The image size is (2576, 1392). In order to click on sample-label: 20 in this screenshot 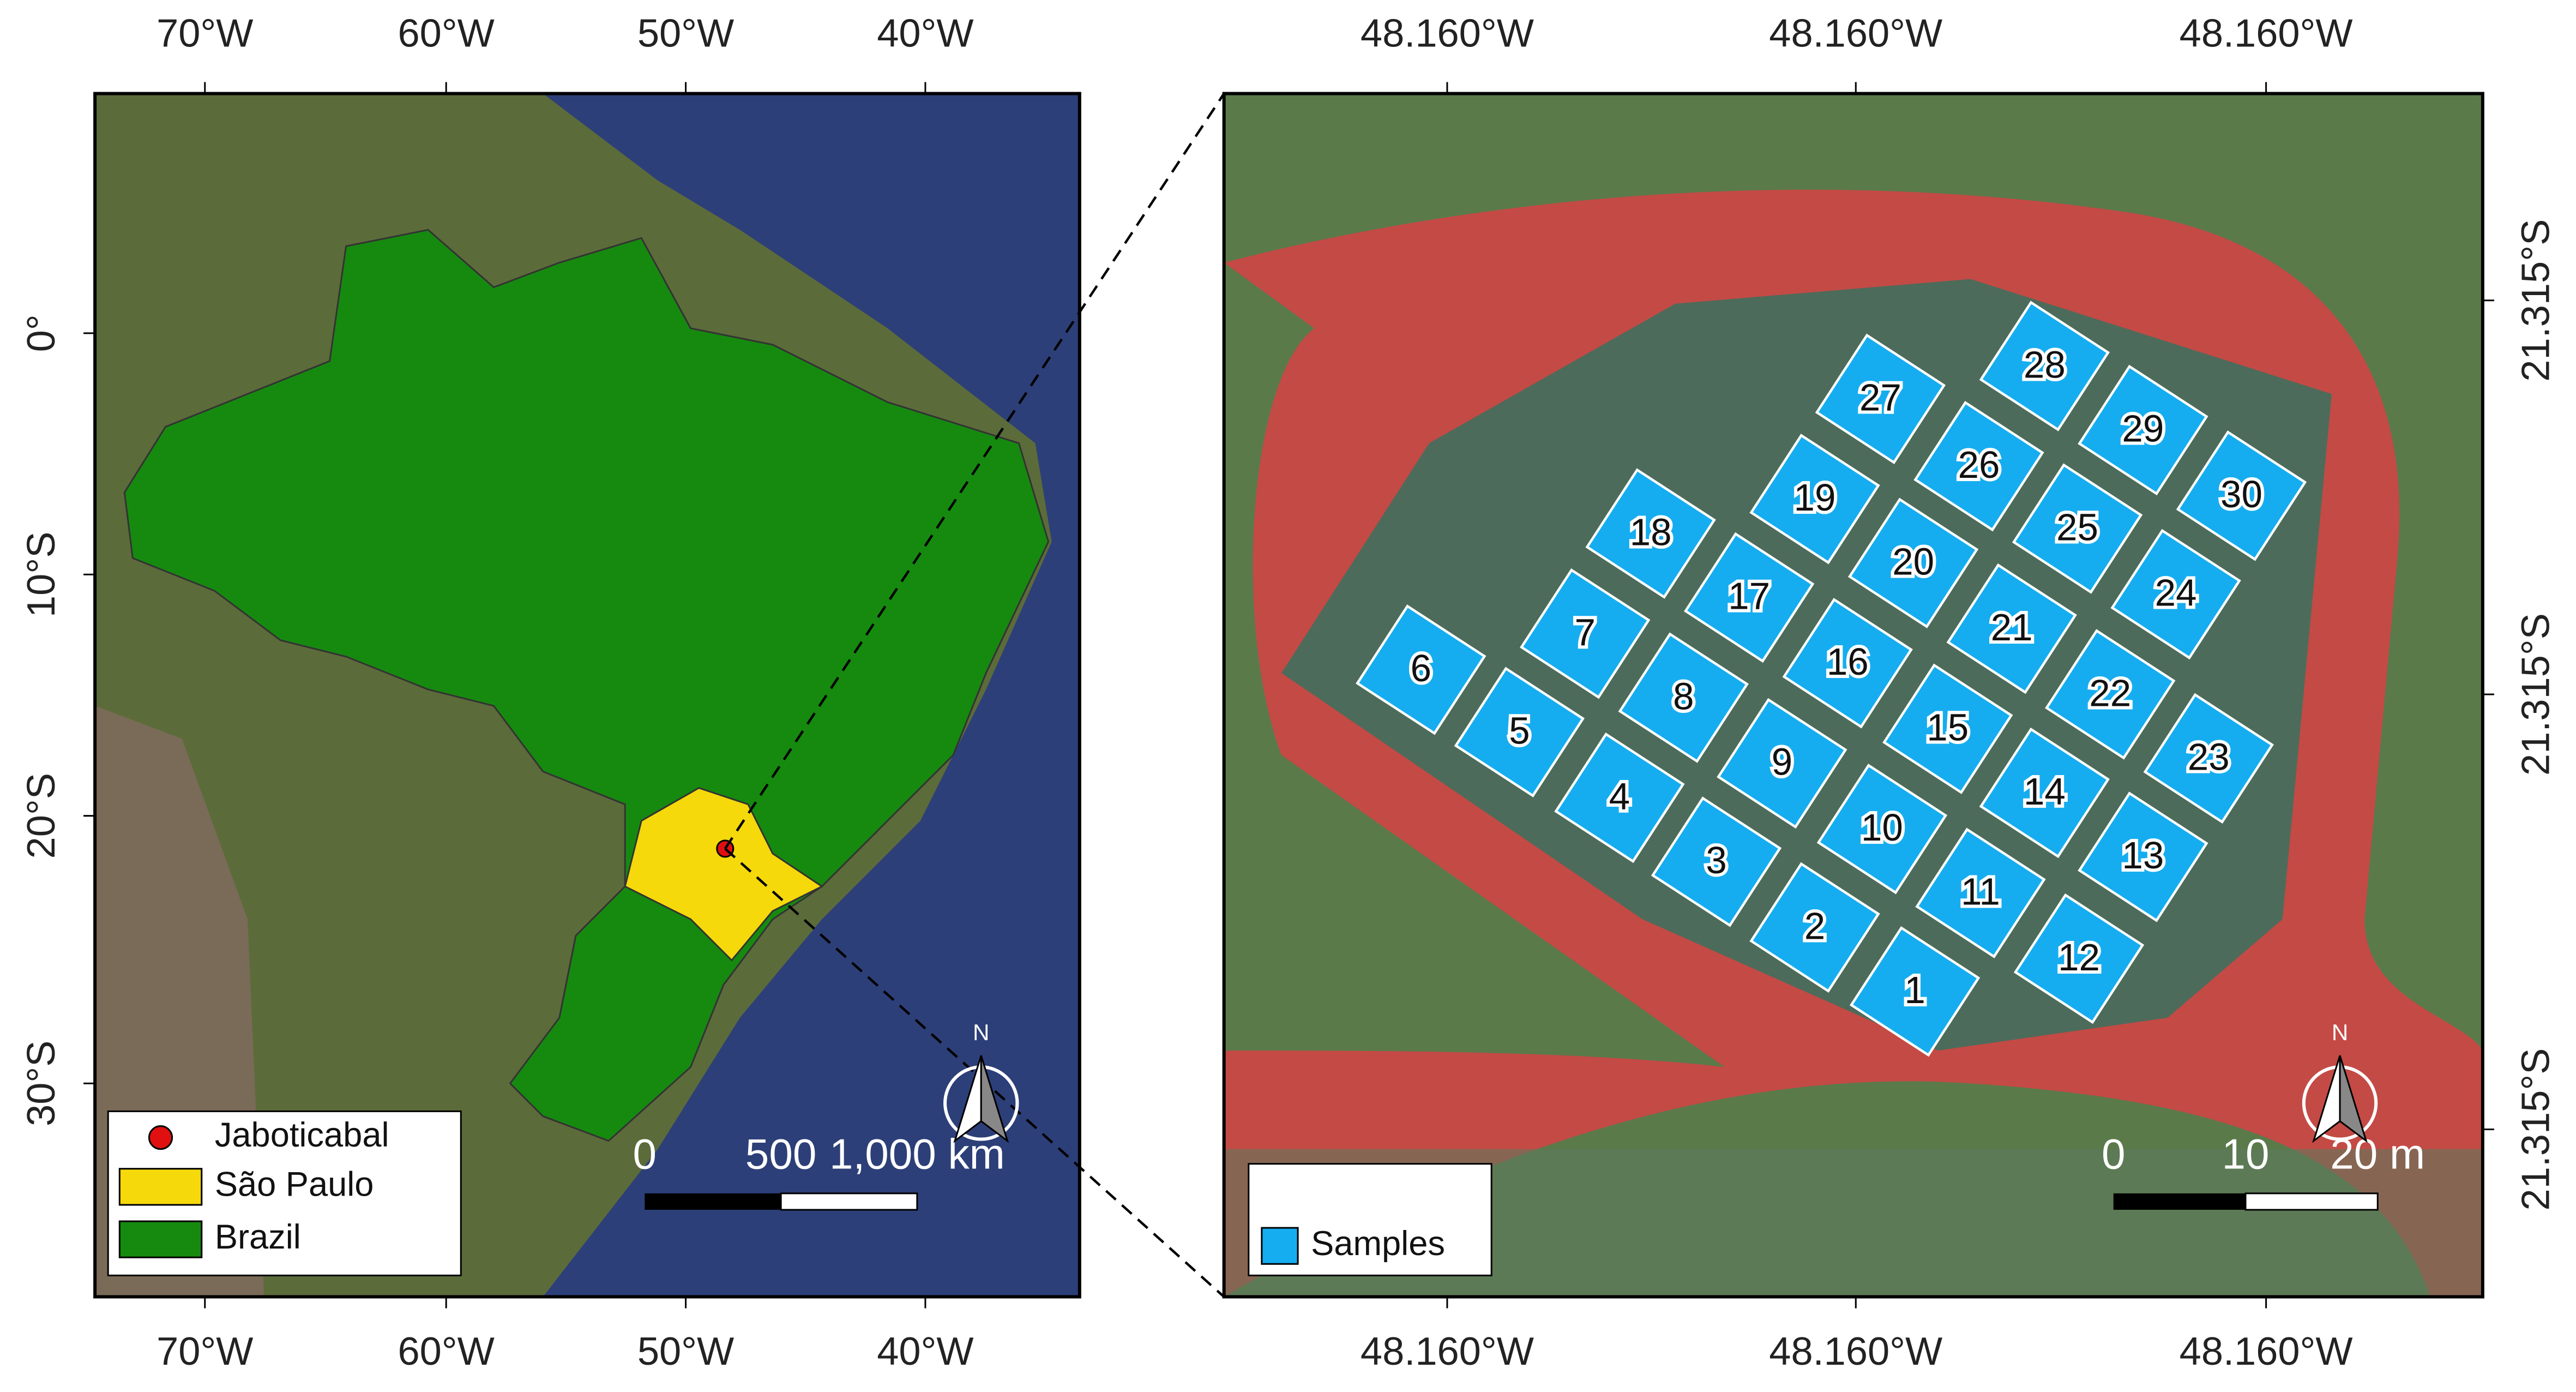, I will do `click(1913, 562)`.